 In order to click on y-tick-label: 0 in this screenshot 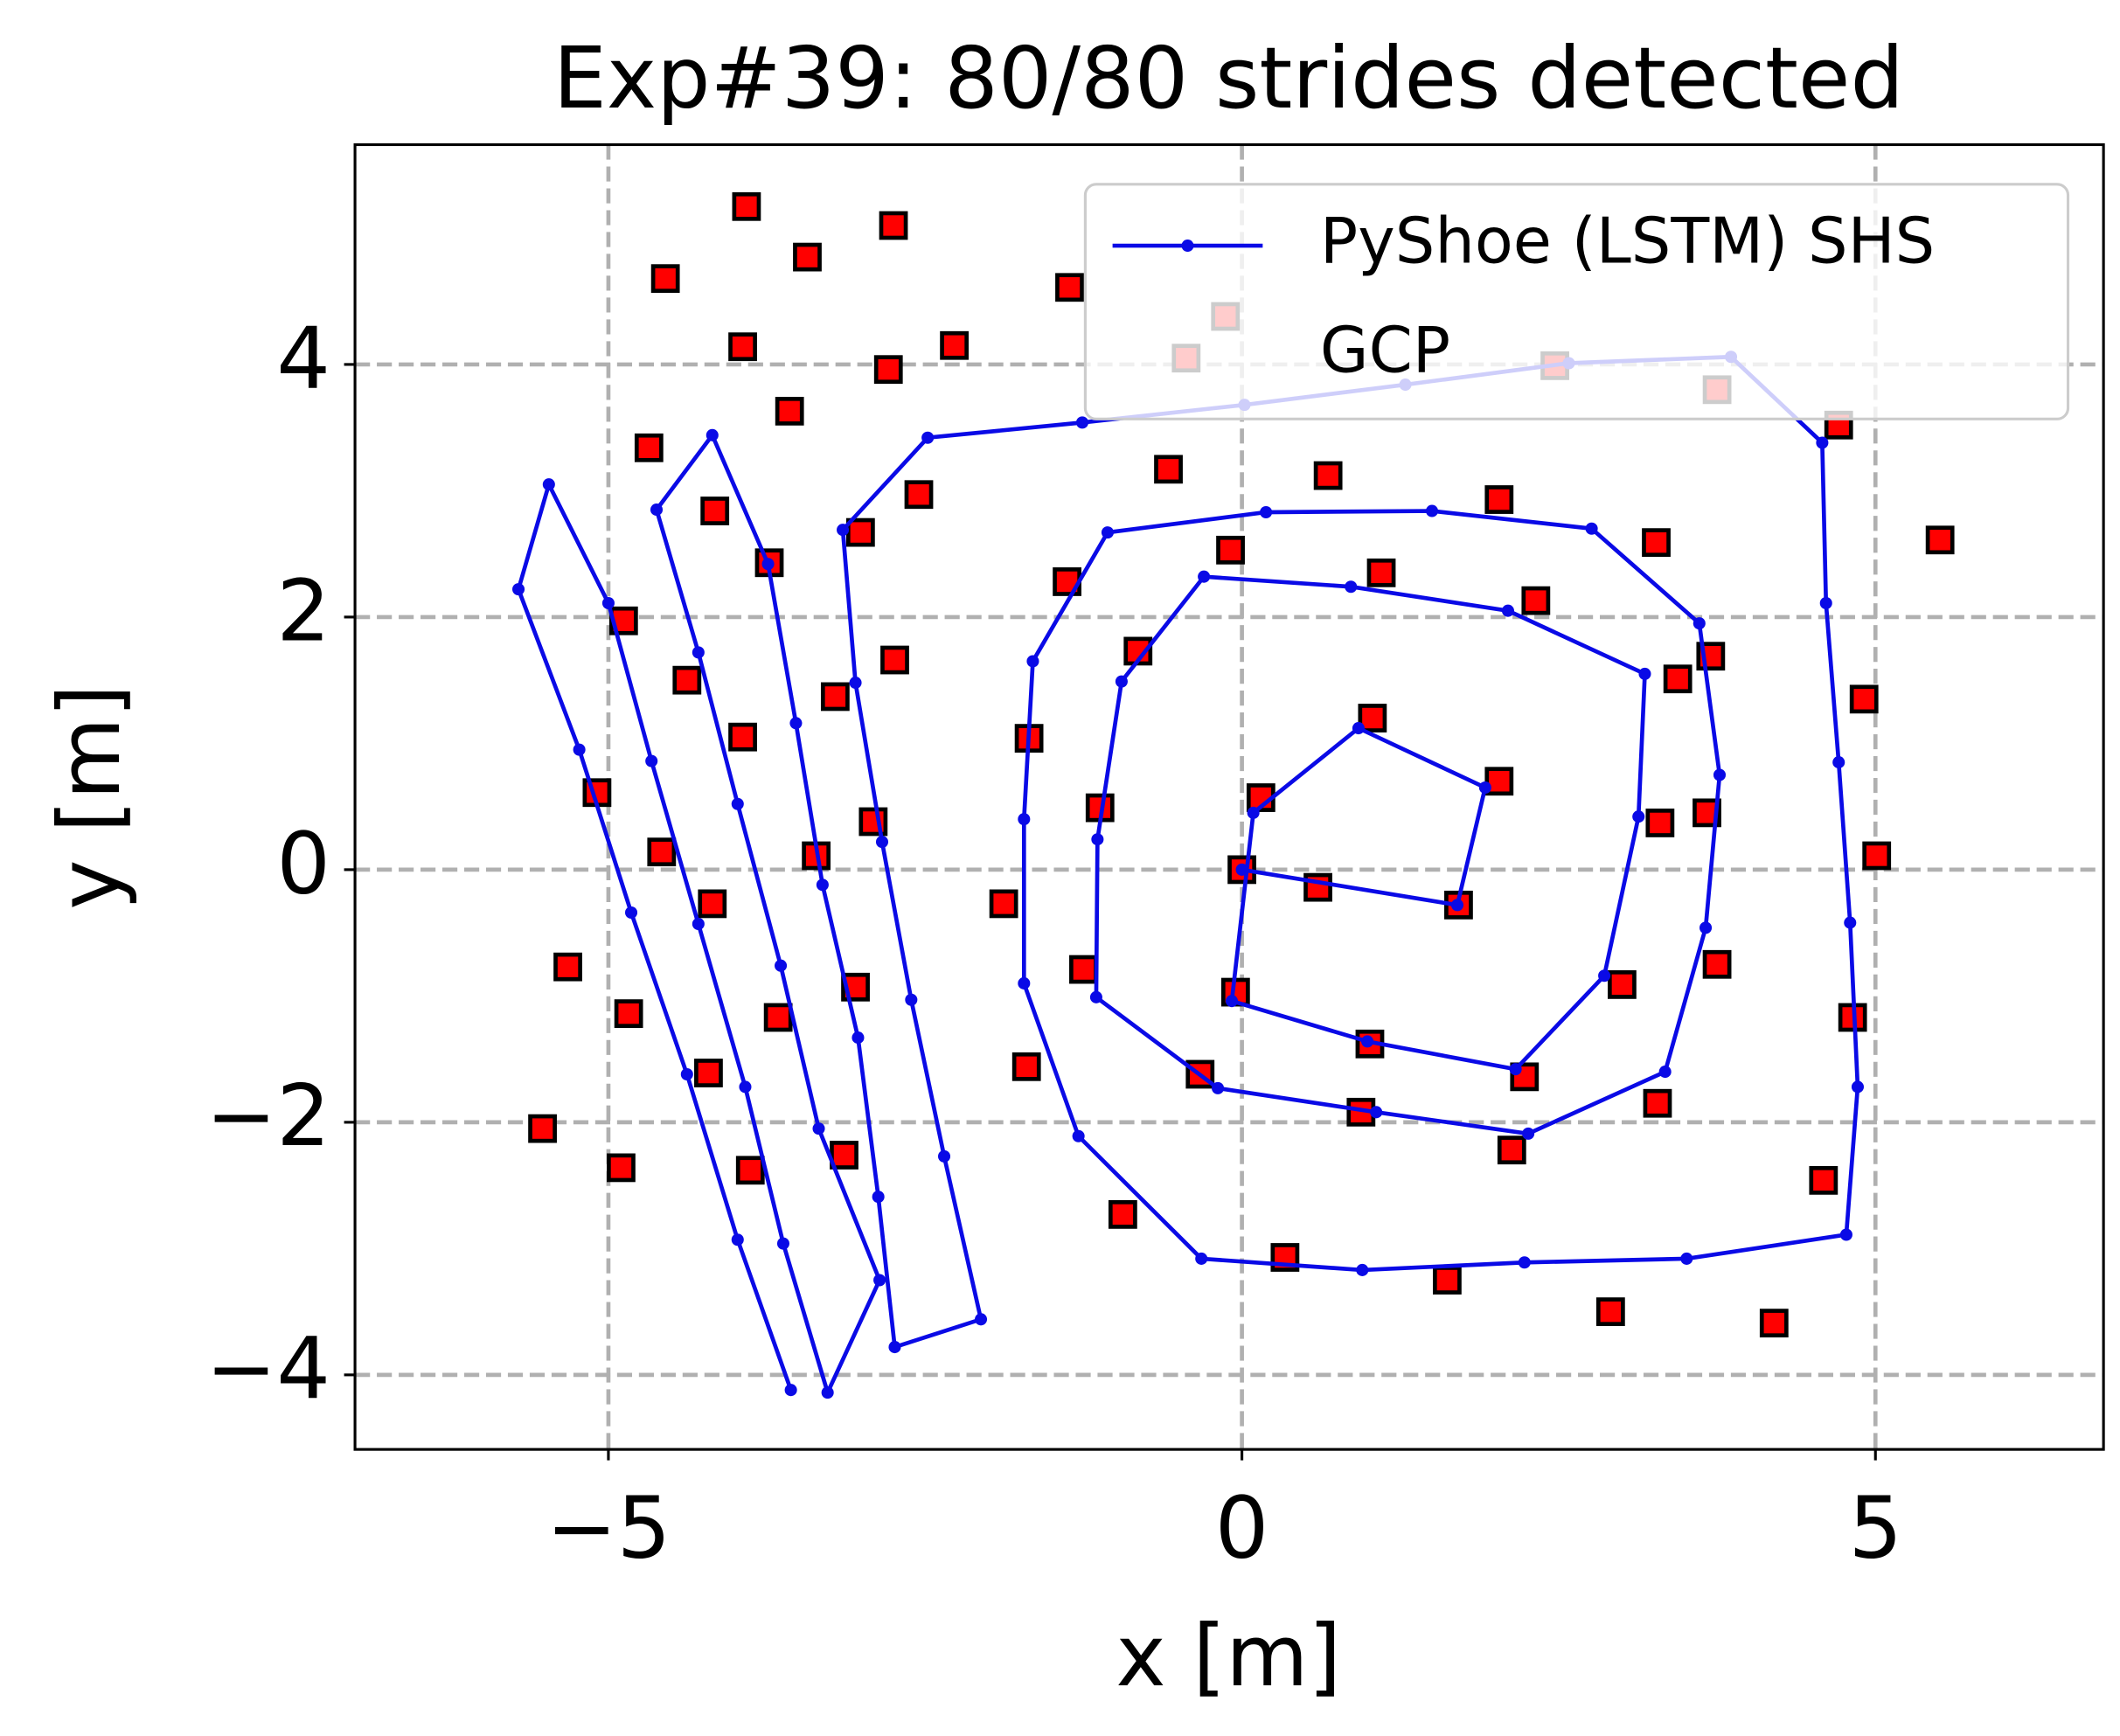, I will do `click(303, 863)`.